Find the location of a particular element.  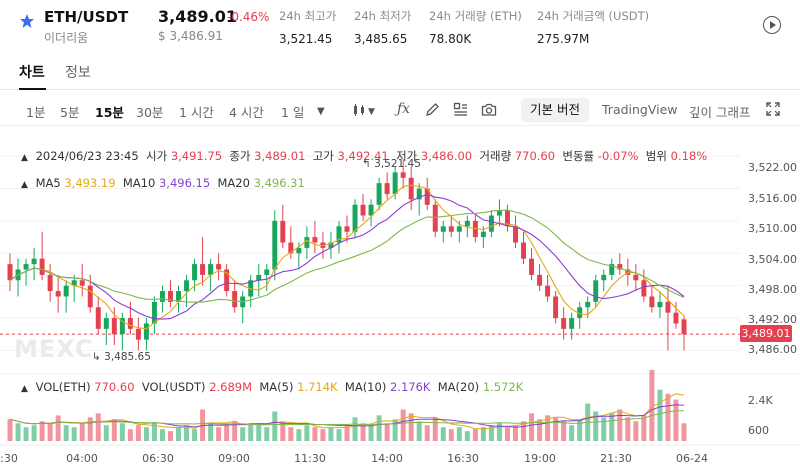

high-annotation-value: 3,521.45 is located at coordinates (397, 164).